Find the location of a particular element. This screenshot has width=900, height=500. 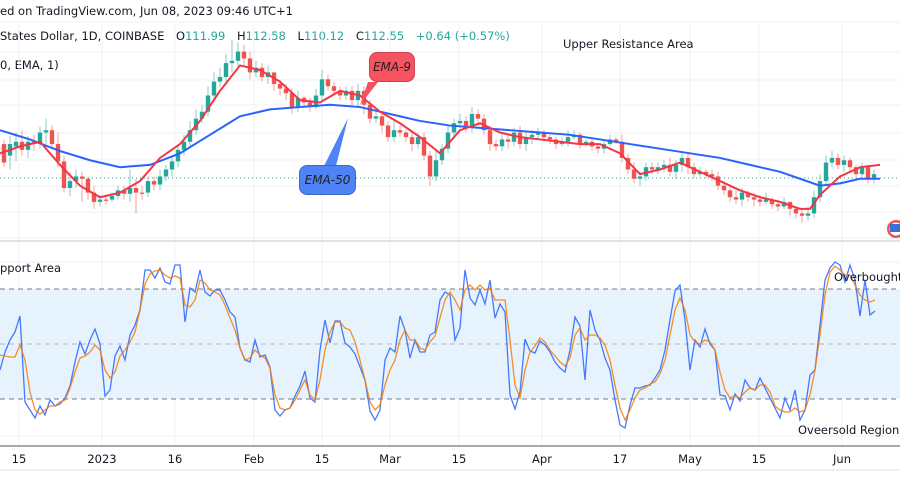

open-label: O is located at coordinates (181, 36).